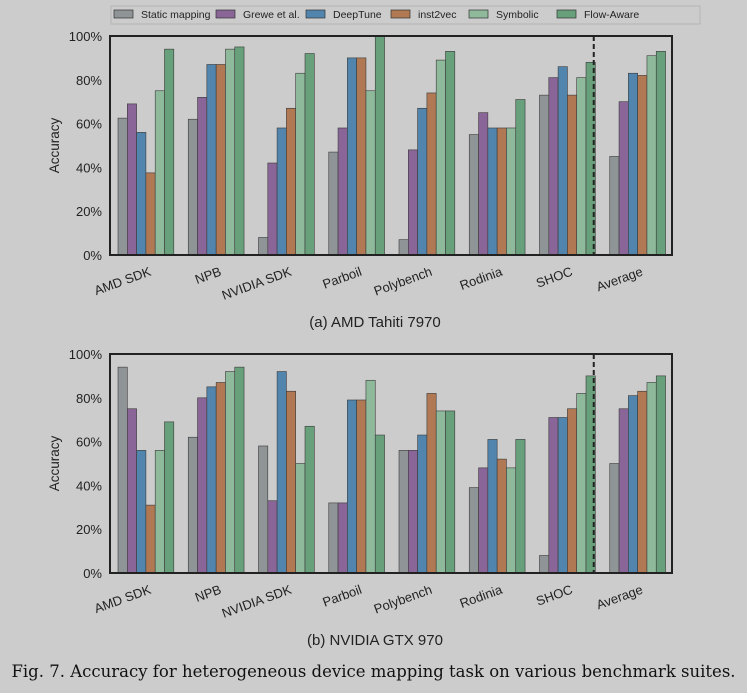 The height and width of the screenshot is (693, 747). I want to click on legend-item: DeepTune, so click(343, 15).